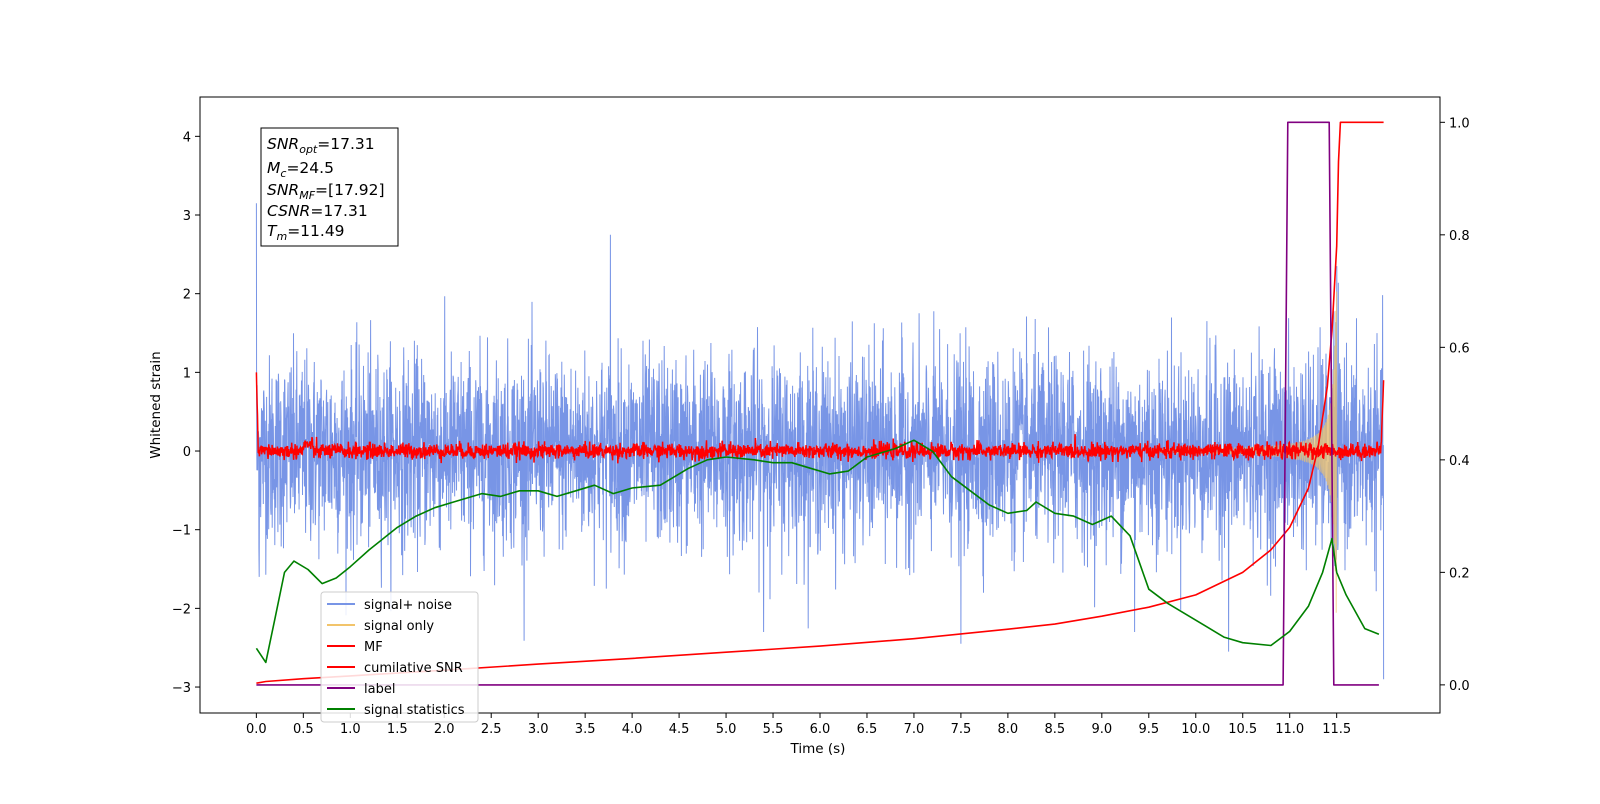 The image size is (1600, 804). What do you see at coordinates (679, 729) in the screenshot?
I see `x-tick-label: 4.5` at bounding box center [679, 729].